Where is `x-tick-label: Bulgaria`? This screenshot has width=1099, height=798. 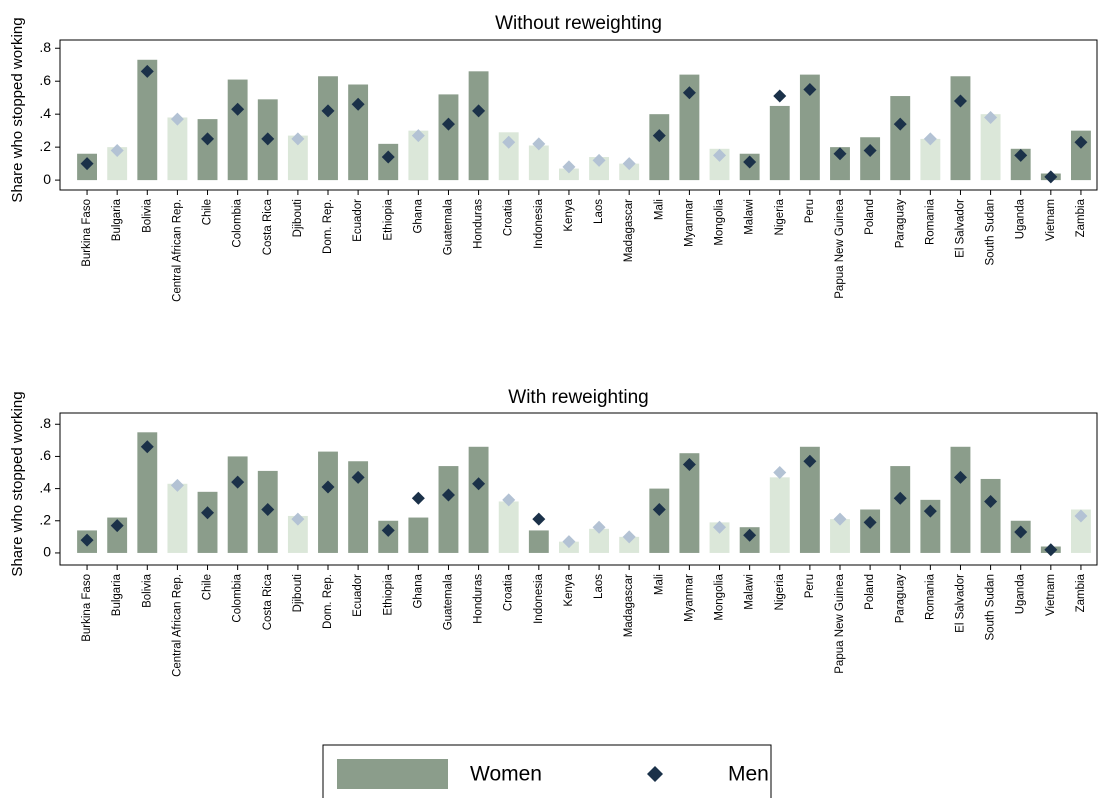 x-tick-label: Bulgaria is located at coordinates (117, 594).